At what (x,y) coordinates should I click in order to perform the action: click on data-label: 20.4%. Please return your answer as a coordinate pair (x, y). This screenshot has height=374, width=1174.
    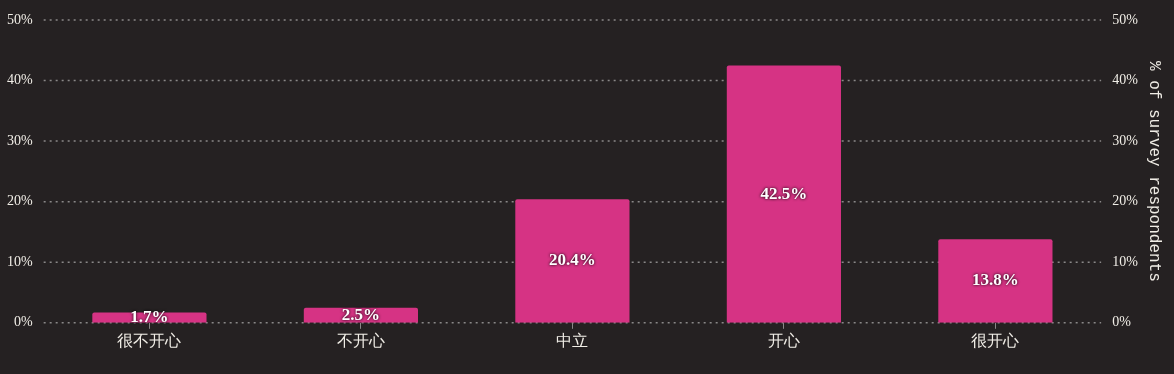
    Looking at the image, I should click on (572, 260).